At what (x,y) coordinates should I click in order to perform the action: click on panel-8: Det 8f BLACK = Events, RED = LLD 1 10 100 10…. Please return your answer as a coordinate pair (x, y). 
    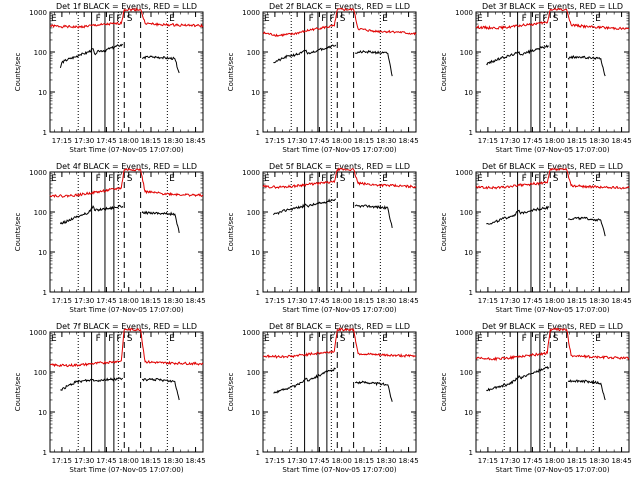
    Looking at the image, I should click on (323, 398).